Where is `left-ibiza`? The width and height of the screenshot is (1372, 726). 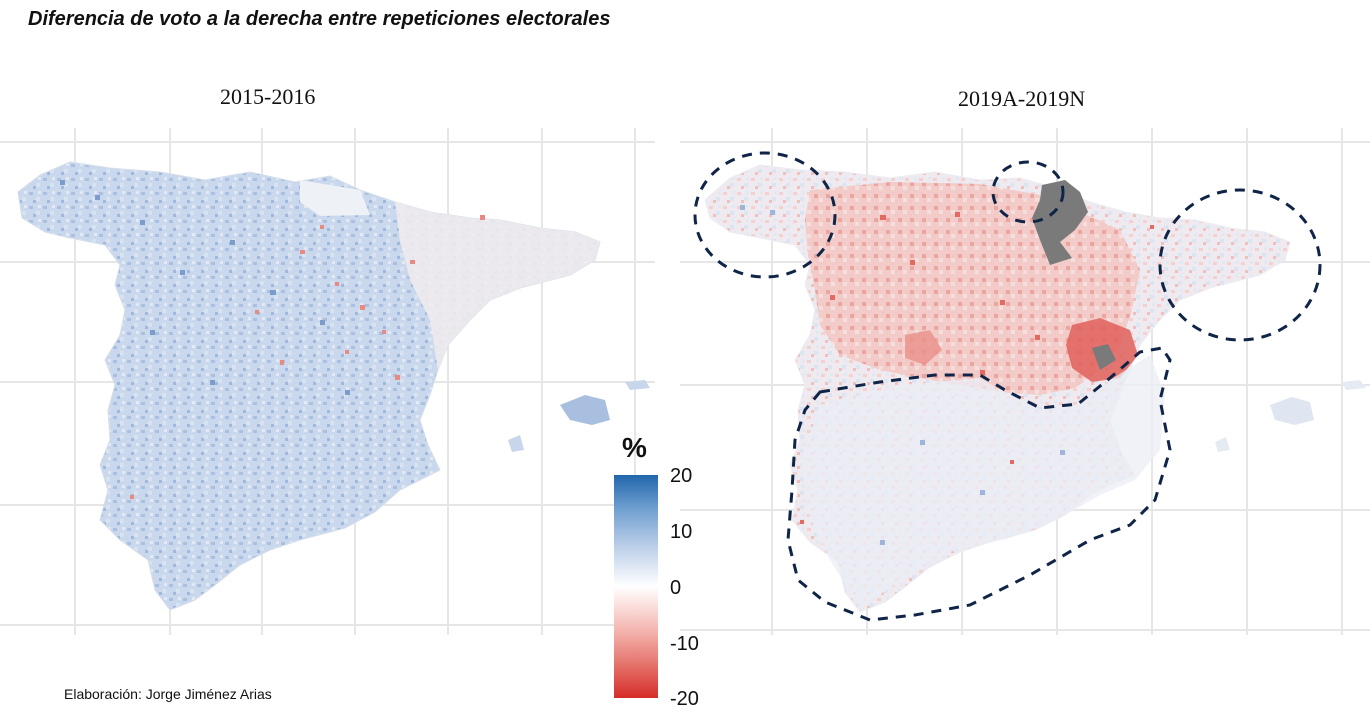
left-ibiza is located at coordinates (516, 443).